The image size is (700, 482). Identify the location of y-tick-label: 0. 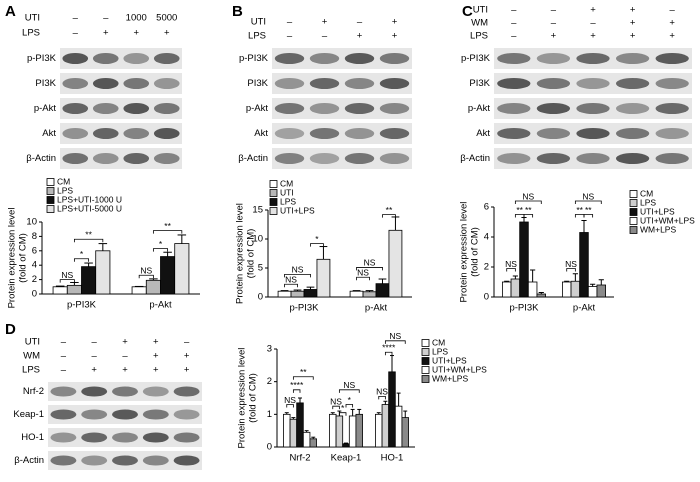
(486, 297).